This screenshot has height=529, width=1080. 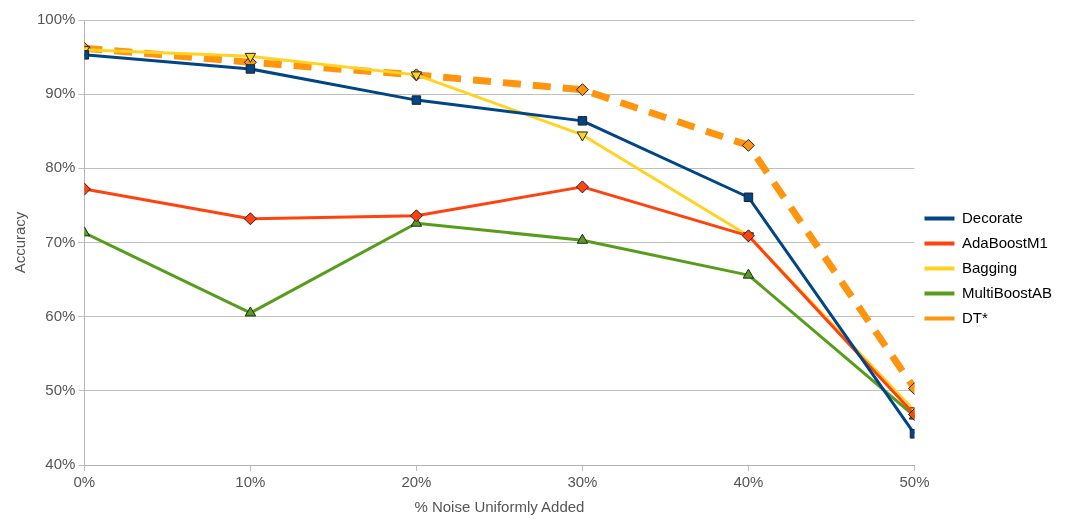 I want to click on x-tick-label: 30%, so click(x=582, y=482).